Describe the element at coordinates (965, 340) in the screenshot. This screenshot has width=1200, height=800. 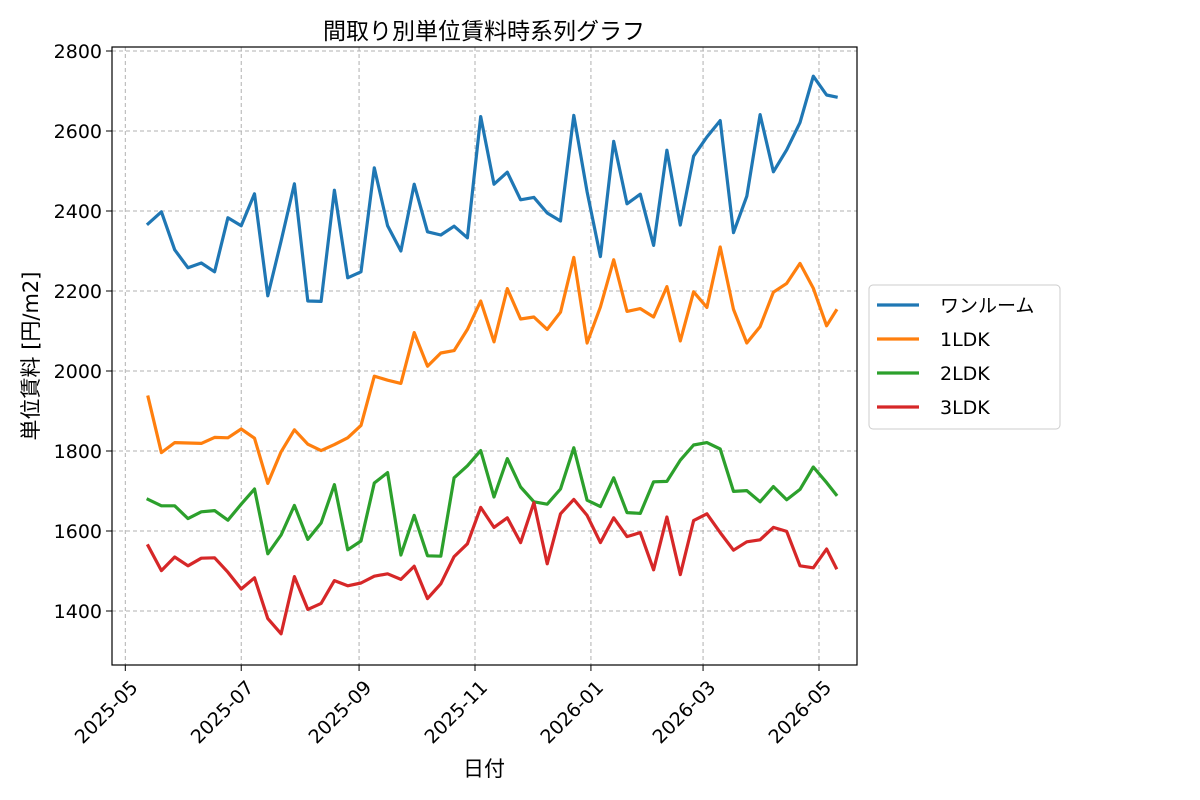
I see `legend-label-2: 1LDK` at that location.